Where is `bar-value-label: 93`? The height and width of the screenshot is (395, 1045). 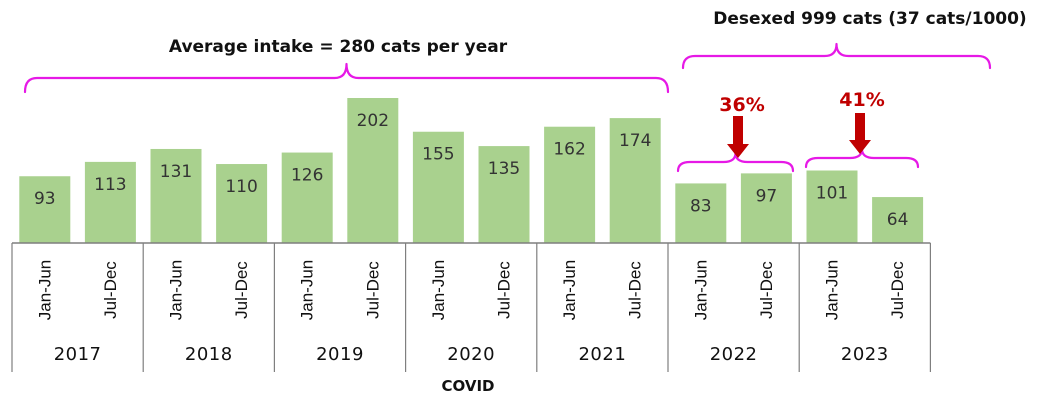
bar-value-label: 93 is located at coordinates (45, 199).